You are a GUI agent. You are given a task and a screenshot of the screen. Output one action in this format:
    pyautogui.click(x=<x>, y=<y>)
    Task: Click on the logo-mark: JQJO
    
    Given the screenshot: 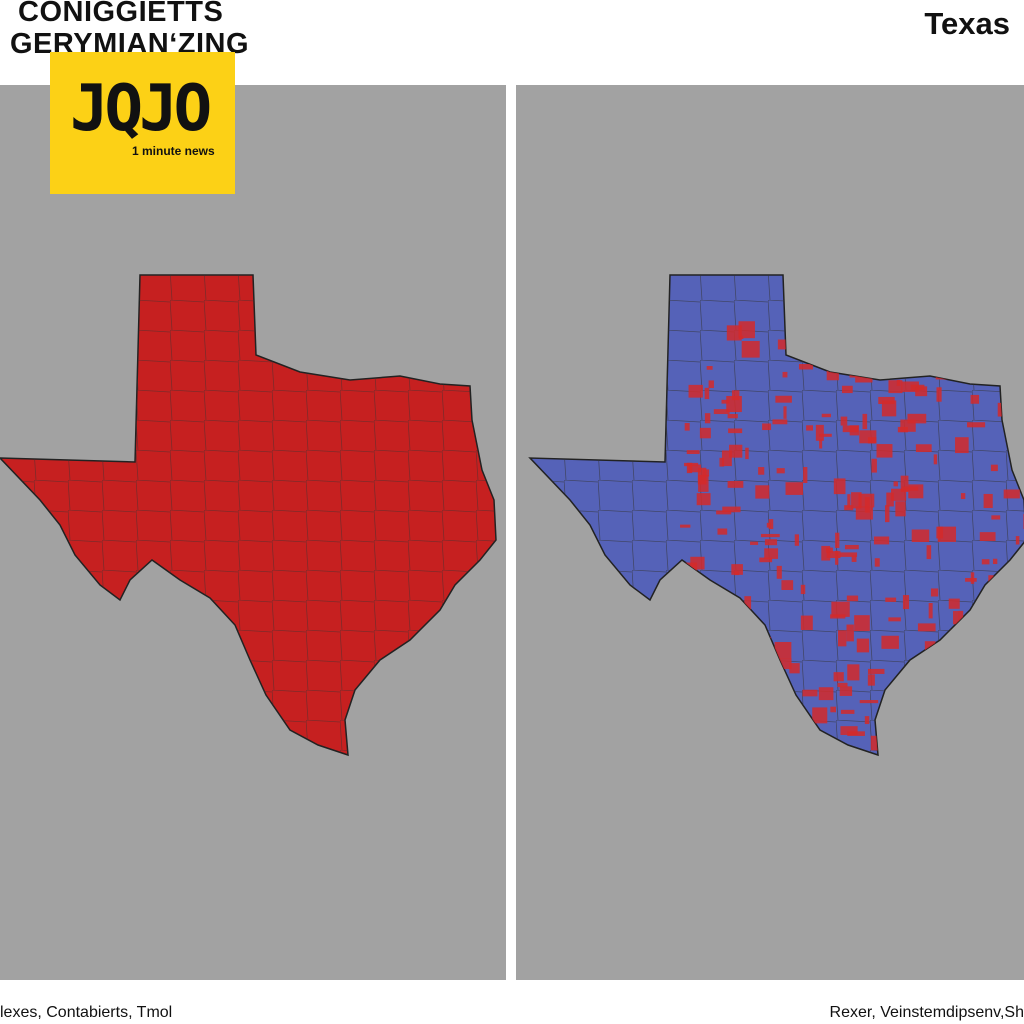 What is the action you would take?
    pyautogui.click(x=141, y=109)
    